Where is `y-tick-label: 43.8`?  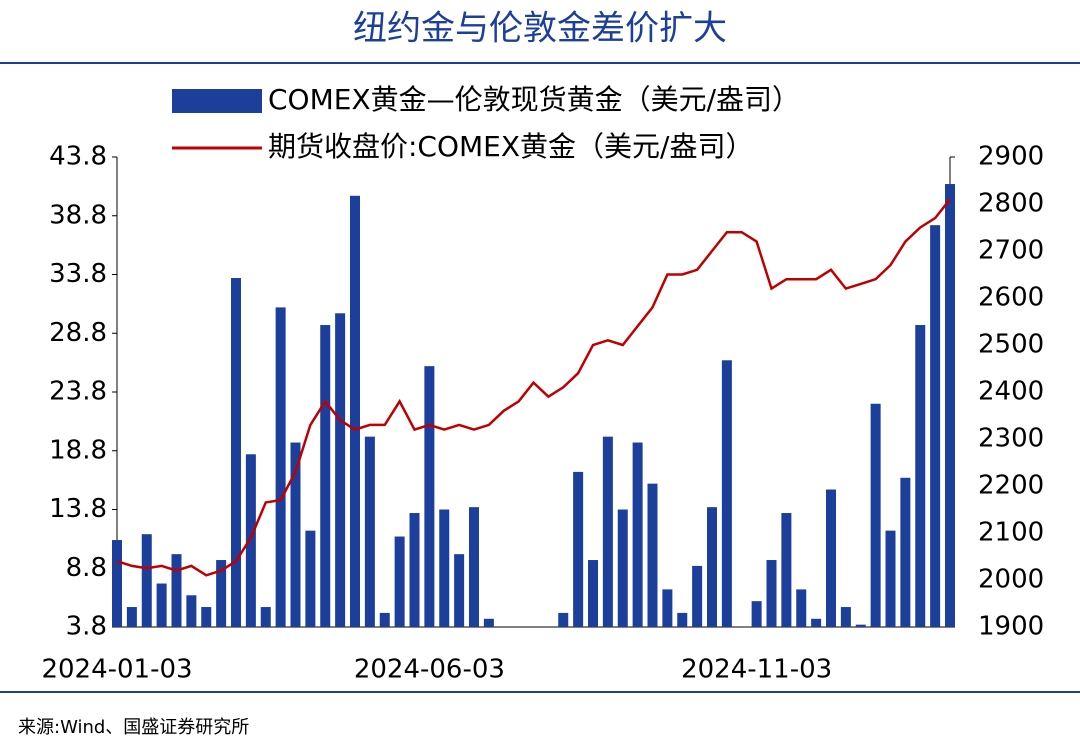
y-tick-label: 43.8 is located at coordinates (78, 157).